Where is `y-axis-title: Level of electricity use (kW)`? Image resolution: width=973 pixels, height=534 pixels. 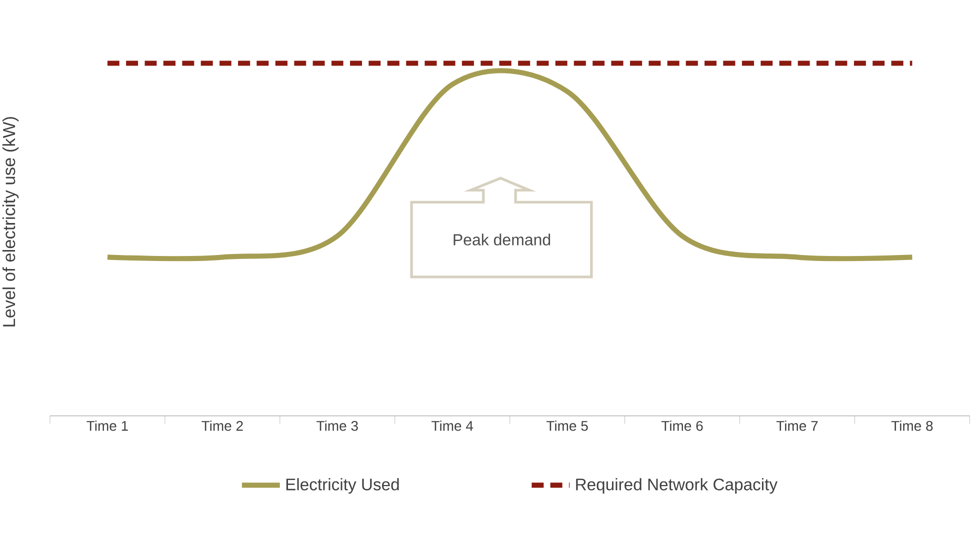
y-axis-title: Level of electricity use (kW) is located at coordinates (10, 222).